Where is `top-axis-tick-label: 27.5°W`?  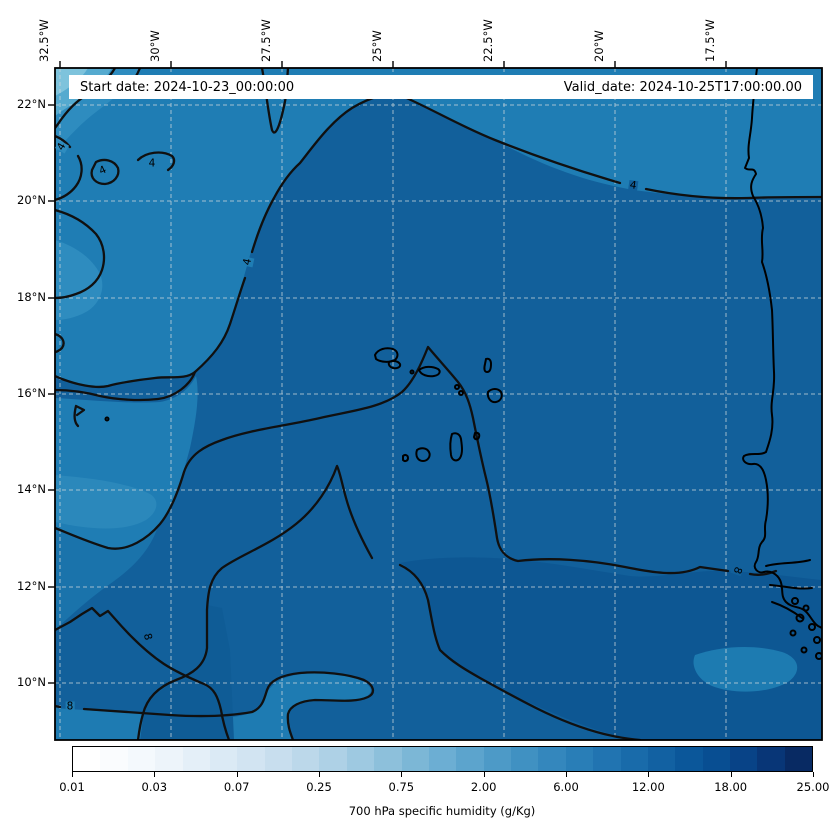
top-axis-tick-label: 27.5°W is located at coordinates (266, 40).